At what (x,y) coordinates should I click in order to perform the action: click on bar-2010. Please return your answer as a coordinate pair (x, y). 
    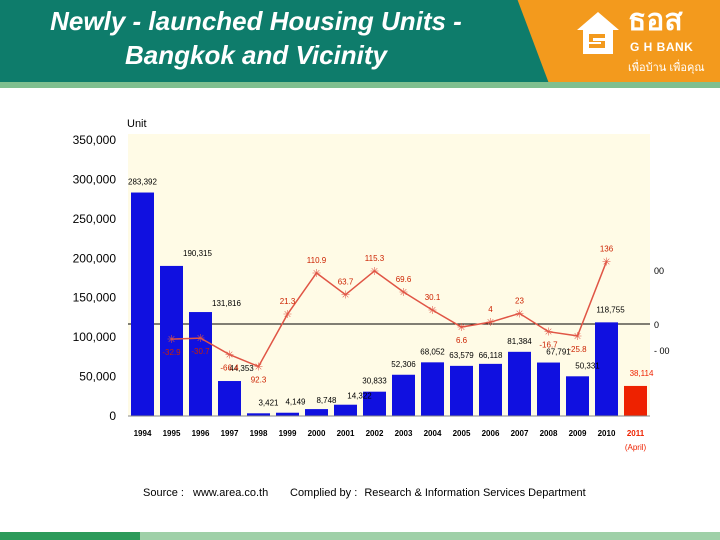
    Looking at the image, I should click on (606, 369).